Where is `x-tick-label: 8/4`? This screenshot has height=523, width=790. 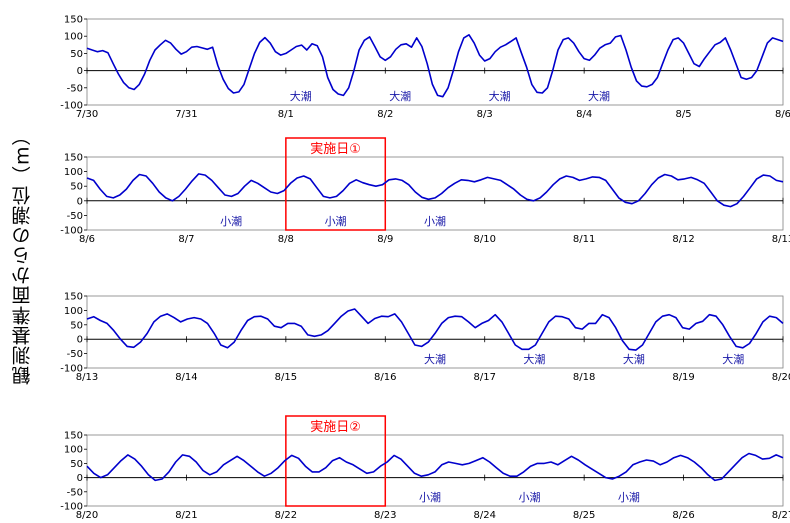
x-tick-label: 8/4 is located at coordinates (584, 114).